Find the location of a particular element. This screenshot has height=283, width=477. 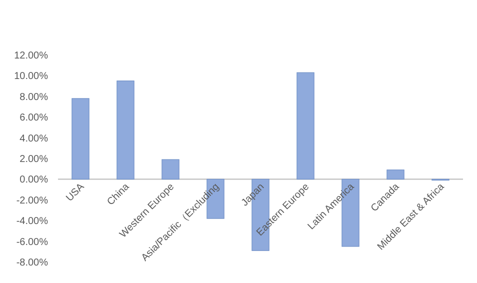

y-tick-label: 4.00% is located at coordinates (34, 138).